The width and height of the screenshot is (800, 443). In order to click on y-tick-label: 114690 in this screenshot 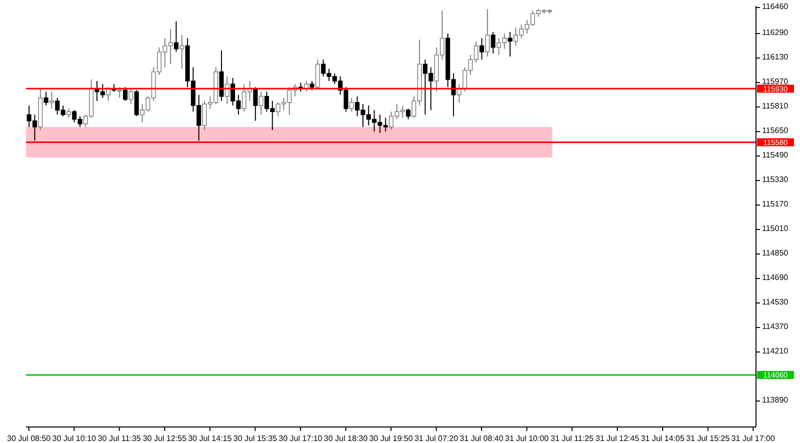, I will do `click(775, 277)`.